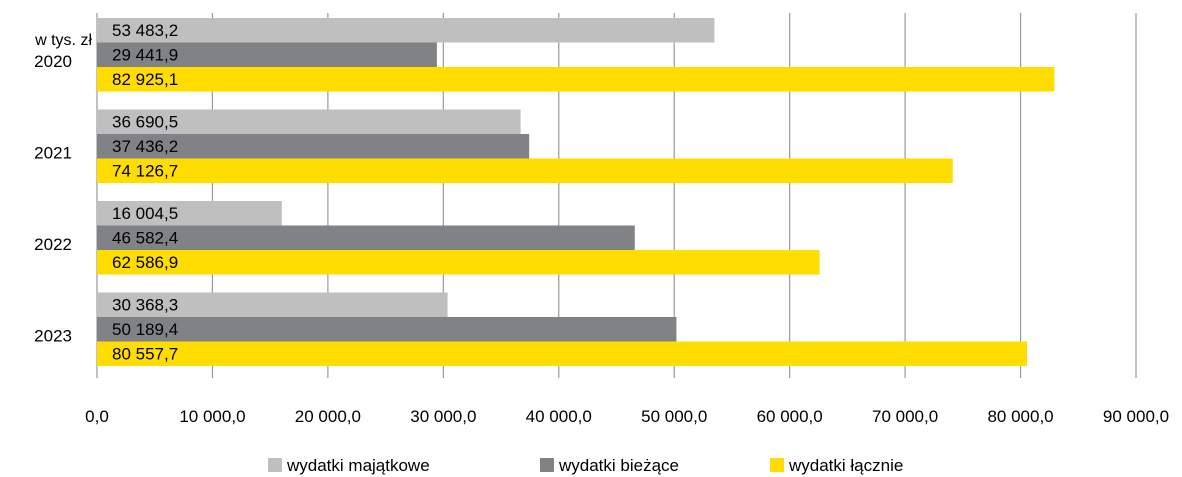  I want to click on x-tick-label: 20 000,0, so click(328, 416).